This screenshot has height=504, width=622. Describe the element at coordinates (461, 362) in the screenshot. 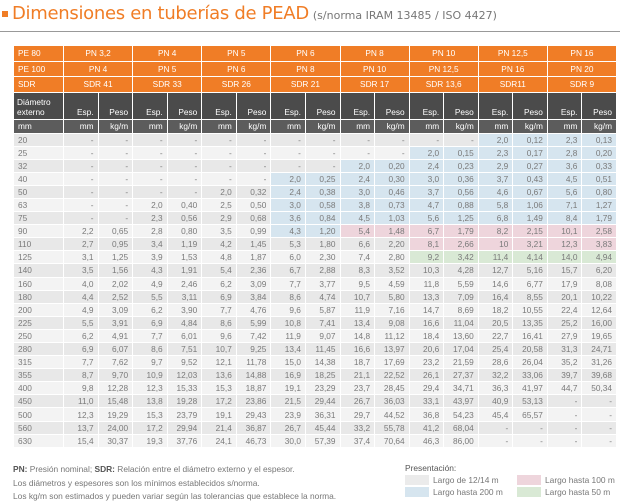

I see `weight-cell: 21,59` at that location.